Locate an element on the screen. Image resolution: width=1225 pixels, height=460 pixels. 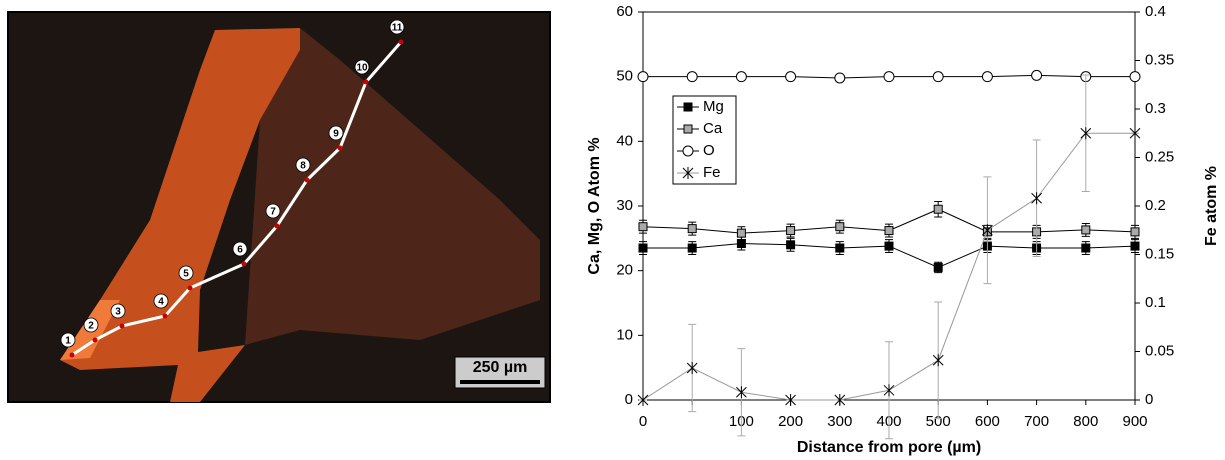
y-tick-label: 20 is located at coordinates (624, 270).